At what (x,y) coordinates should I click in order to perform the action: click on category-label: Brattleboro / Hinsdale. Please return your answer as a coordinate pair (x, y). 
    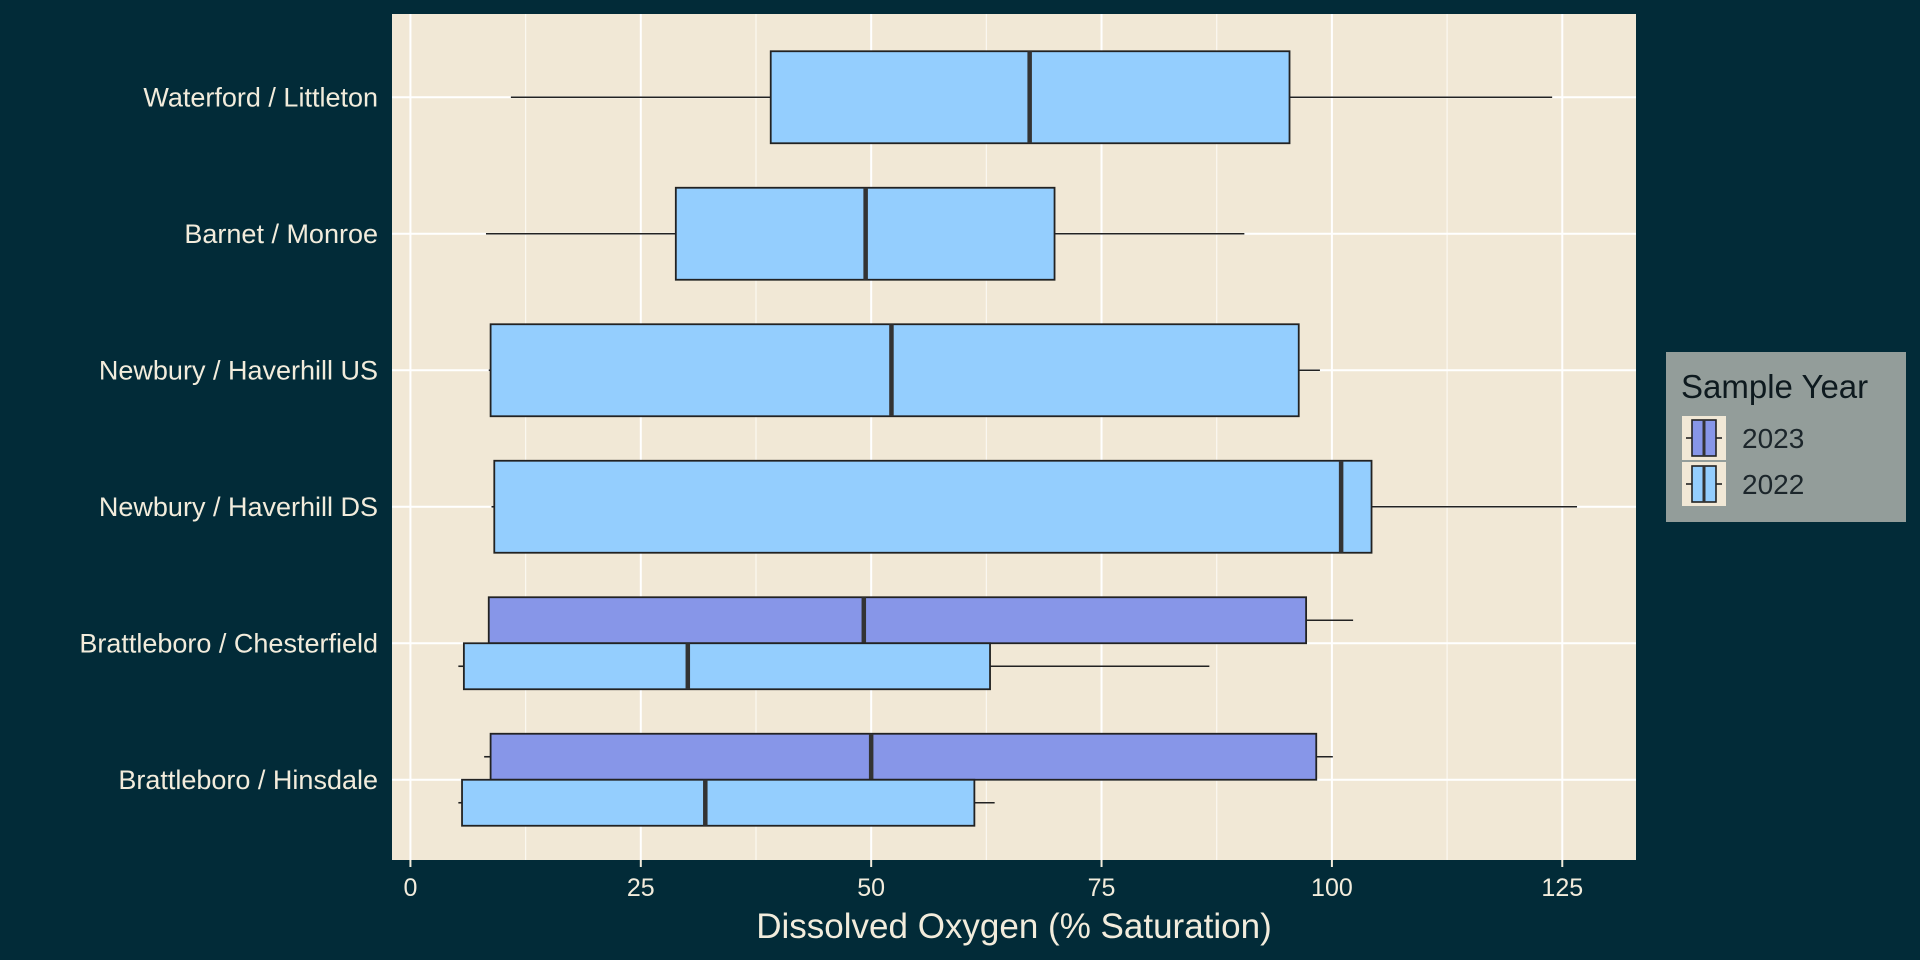
    Looking at the image, I should click on (248, 780).